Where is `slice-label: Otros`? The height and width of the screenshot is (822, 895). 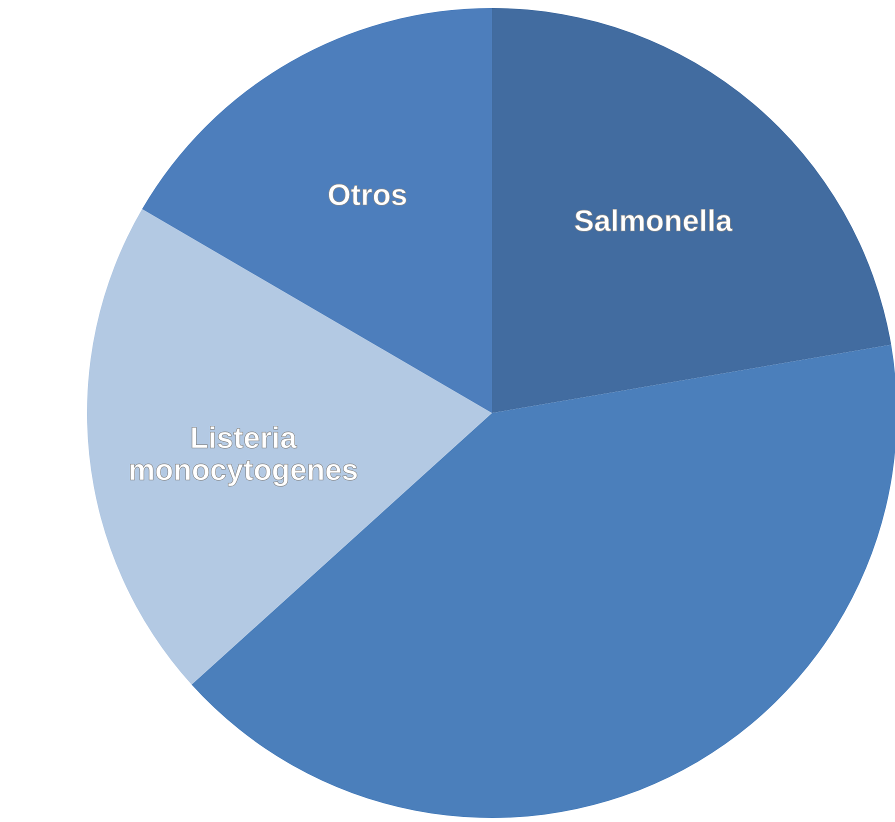
slice-label: Otros is located at coordinates (367, 195).